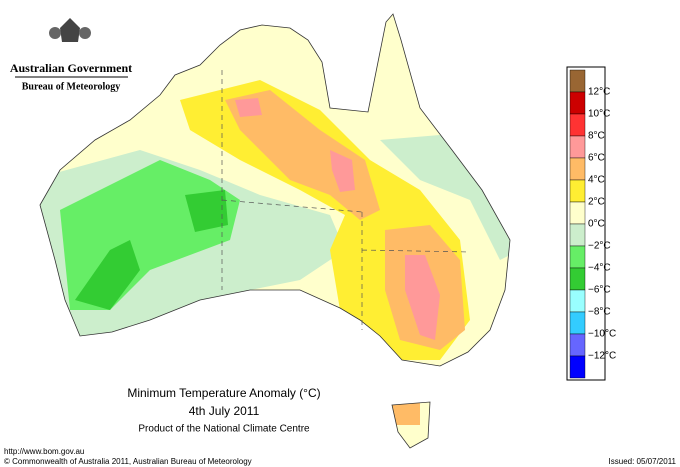  What do you see at coordinates (71, 86) in the screenshot?
I see `agency: Bureau of Meteorology` at bounding box center [71, 86].